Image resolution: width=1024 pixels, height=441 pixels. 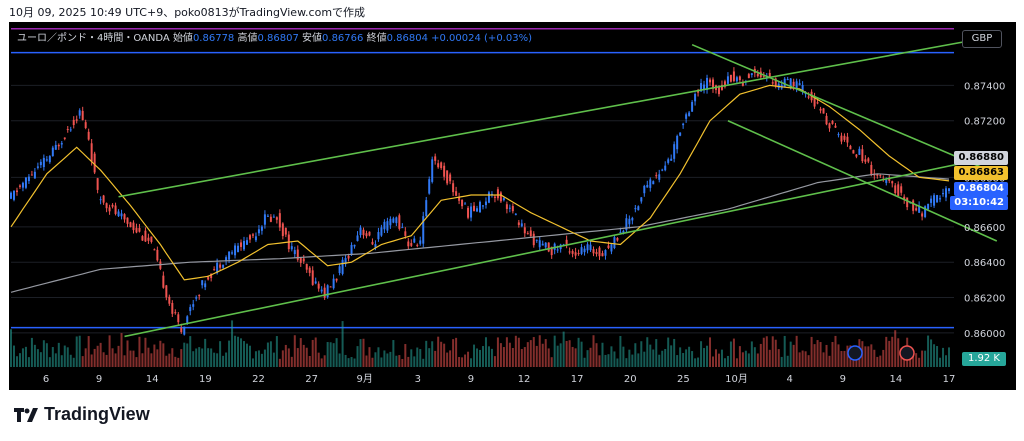 What do you see at coordinates (82, 414) in the screenshot?
I see `tradingview-logo: TradingView` at bounding box center [82, 414].